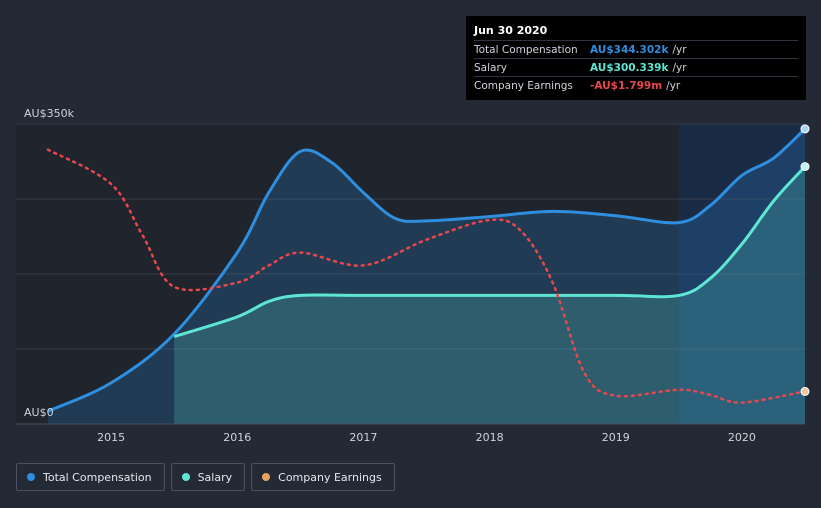 The image size is (821, 508). I want to click on tooltip-row-salary: Salary AU$300.339k /yr, so click(636, 67).